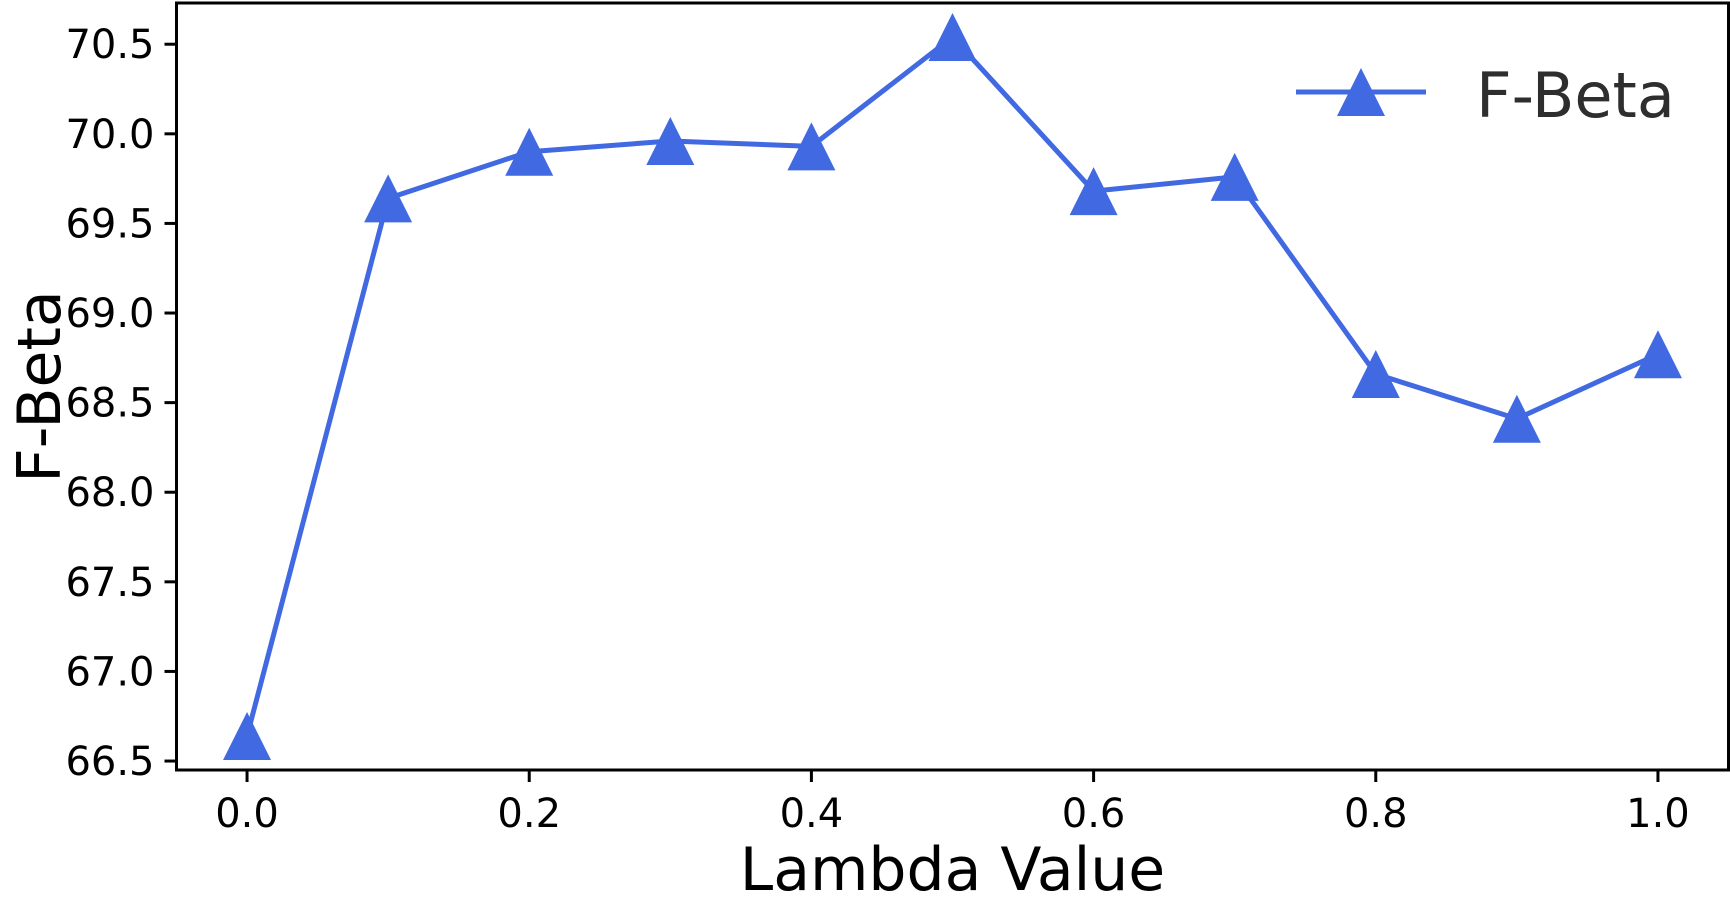 The height and width of the screenshot is (907, 1730). What do you see at coordinates (109, 762) in the screenshot?
I see `y-tick-label: 66.5` at bounding box center [109, 762].